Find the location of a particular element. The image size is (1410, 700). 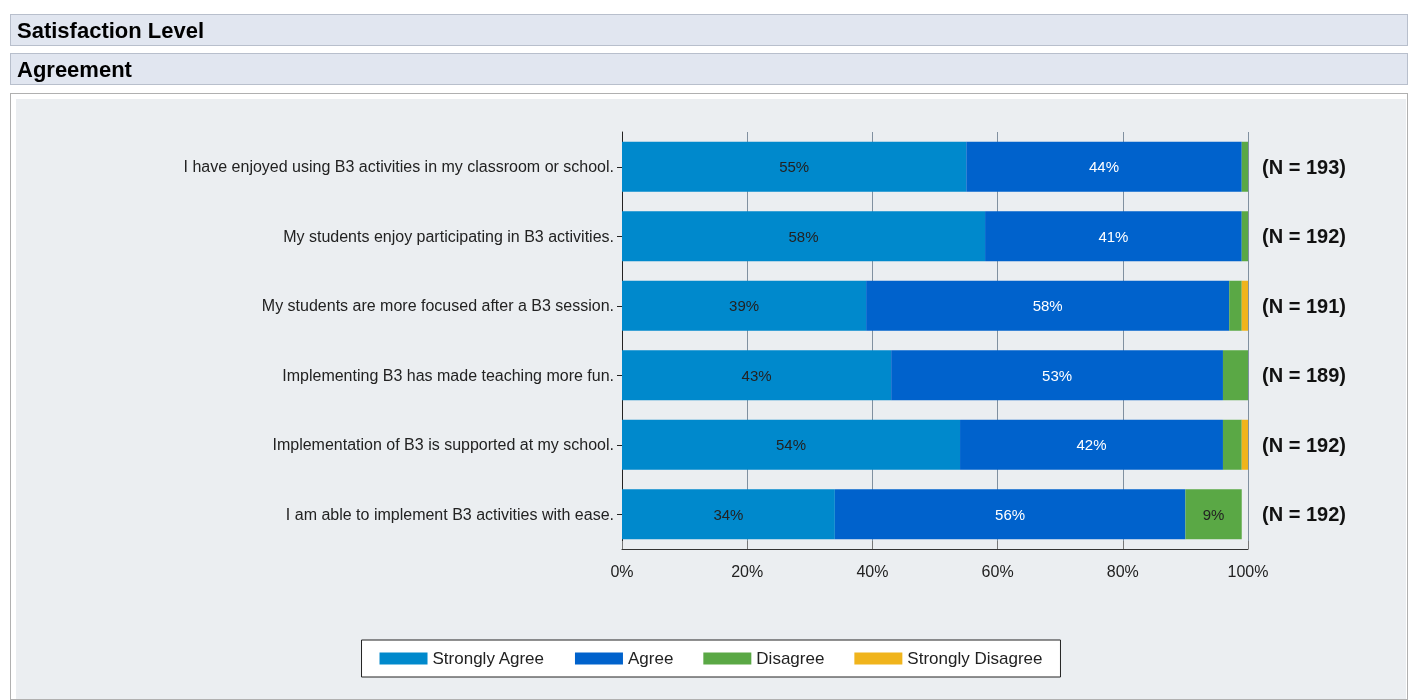

text: (N = 193) is located at coordinates (1304, 166).